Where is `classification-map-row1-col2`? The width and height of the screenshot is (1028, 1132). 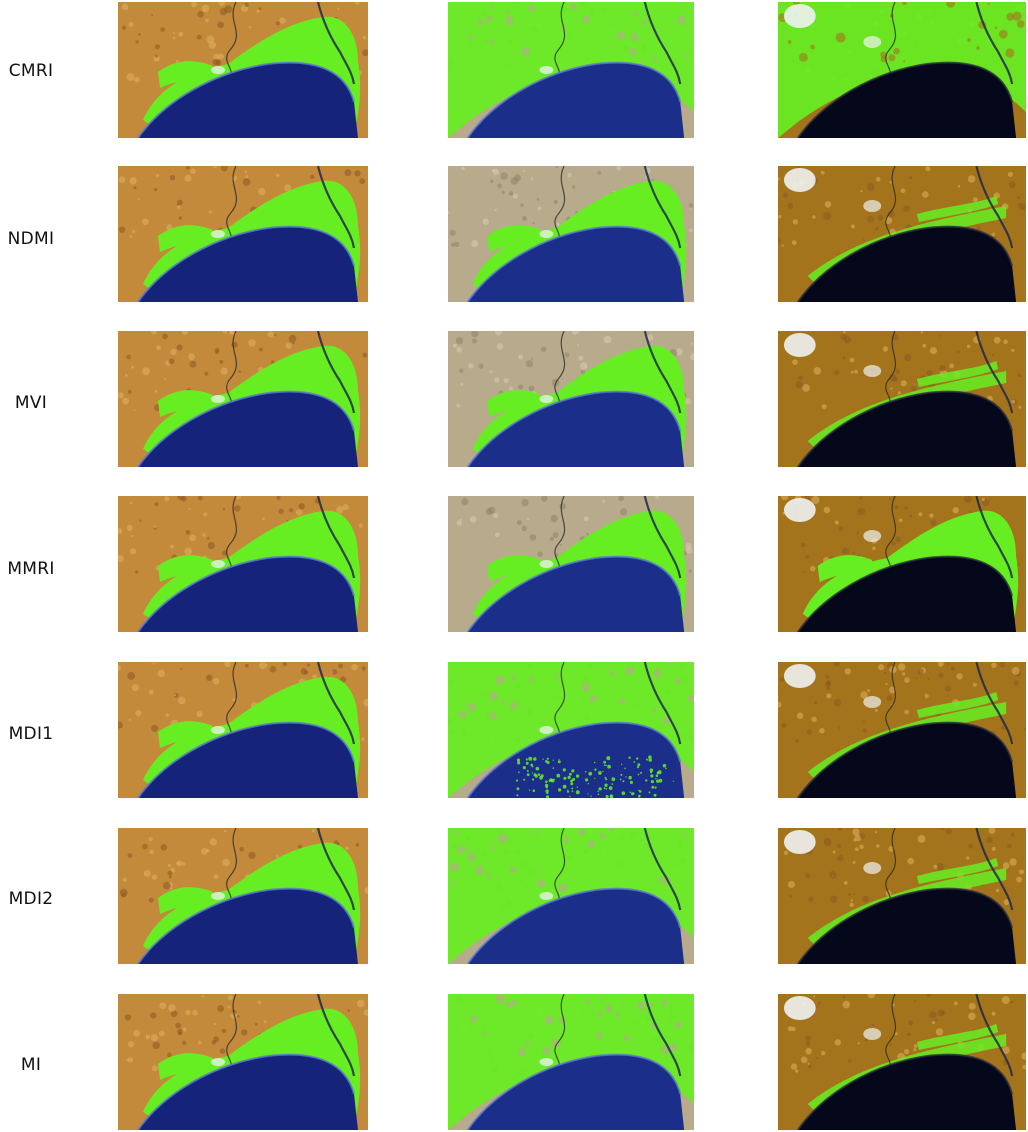
classification-map-row1-col2 is located at coordinates (571, 70).